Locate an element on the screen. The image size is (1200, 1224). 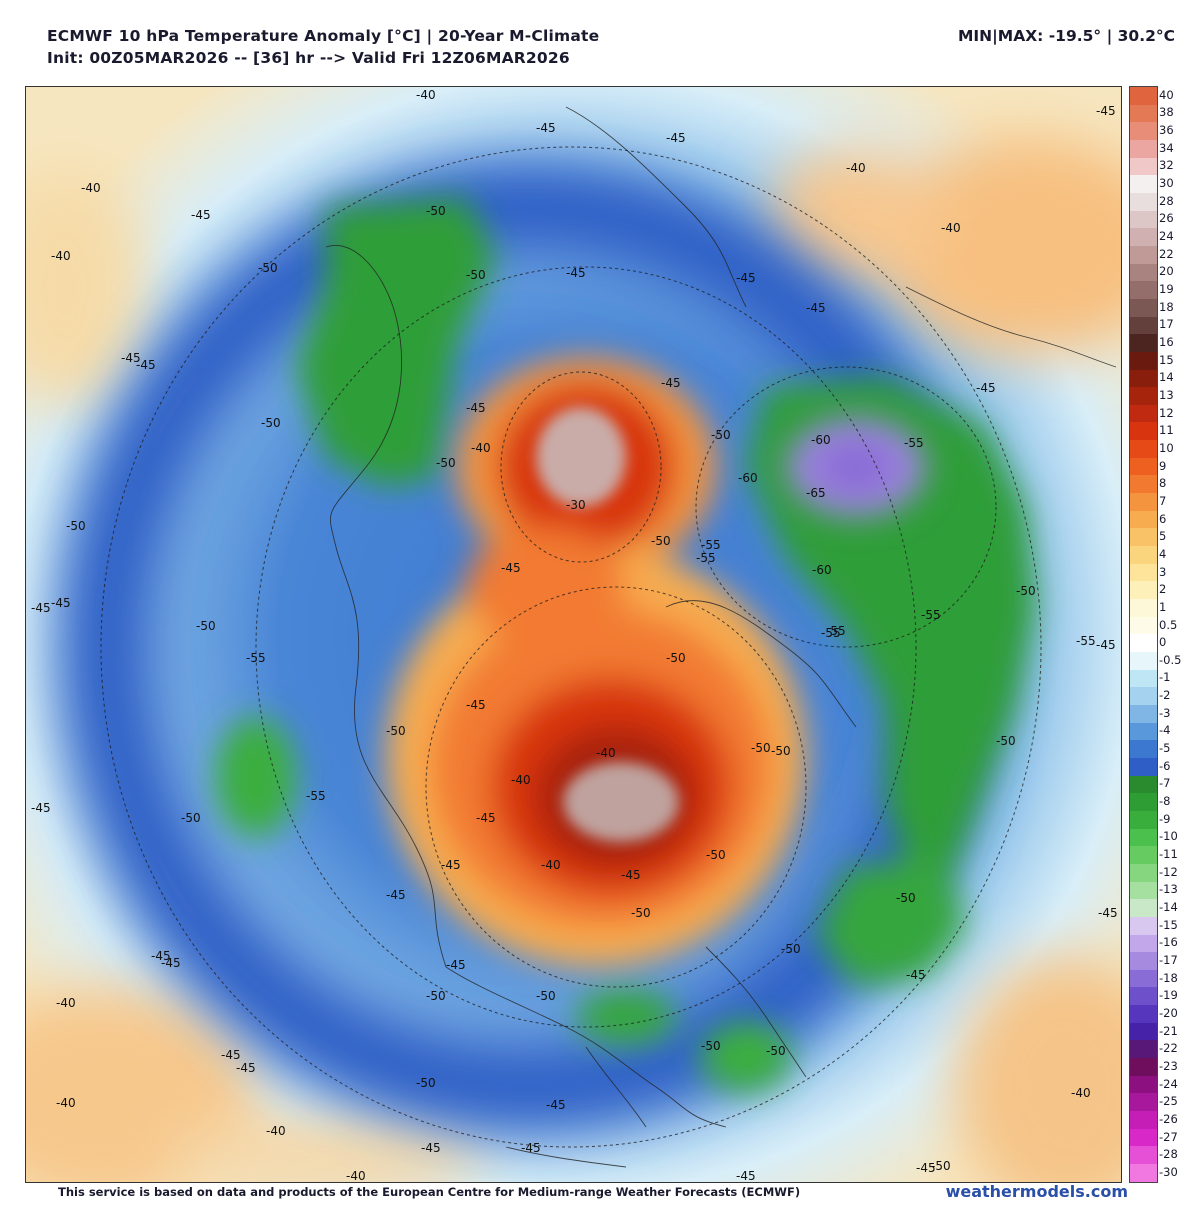
purple-cold-core is located at coordinates (856, 467).